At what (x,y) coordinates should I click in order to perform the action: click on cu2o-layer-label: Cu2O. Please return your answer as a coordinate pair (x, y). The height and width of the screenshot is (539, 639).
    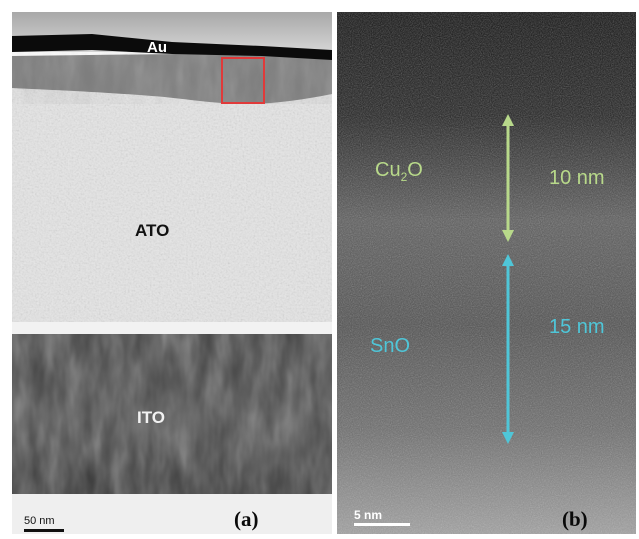
    Looking at the image, I should click on (399, 171).